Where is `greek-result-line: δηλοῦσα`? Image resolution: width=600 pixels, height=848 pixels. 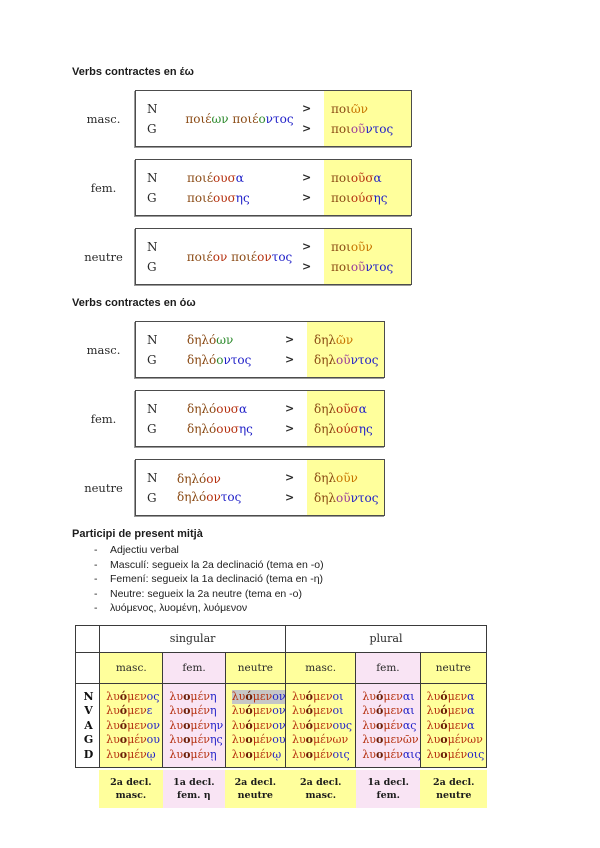 greek-result-line: δηλοῦσα is located at coordinates (340, 408).